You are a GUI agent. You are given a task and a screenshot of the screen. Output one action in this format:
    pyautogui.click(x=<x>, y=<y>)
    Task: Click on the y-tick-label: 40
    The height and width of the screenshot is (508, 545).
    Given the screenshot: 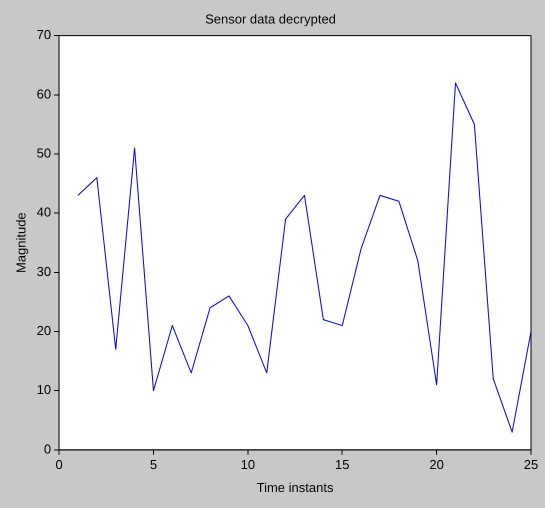 What is the action you would take?
    pyautogui.click(x=44, y=212)
    